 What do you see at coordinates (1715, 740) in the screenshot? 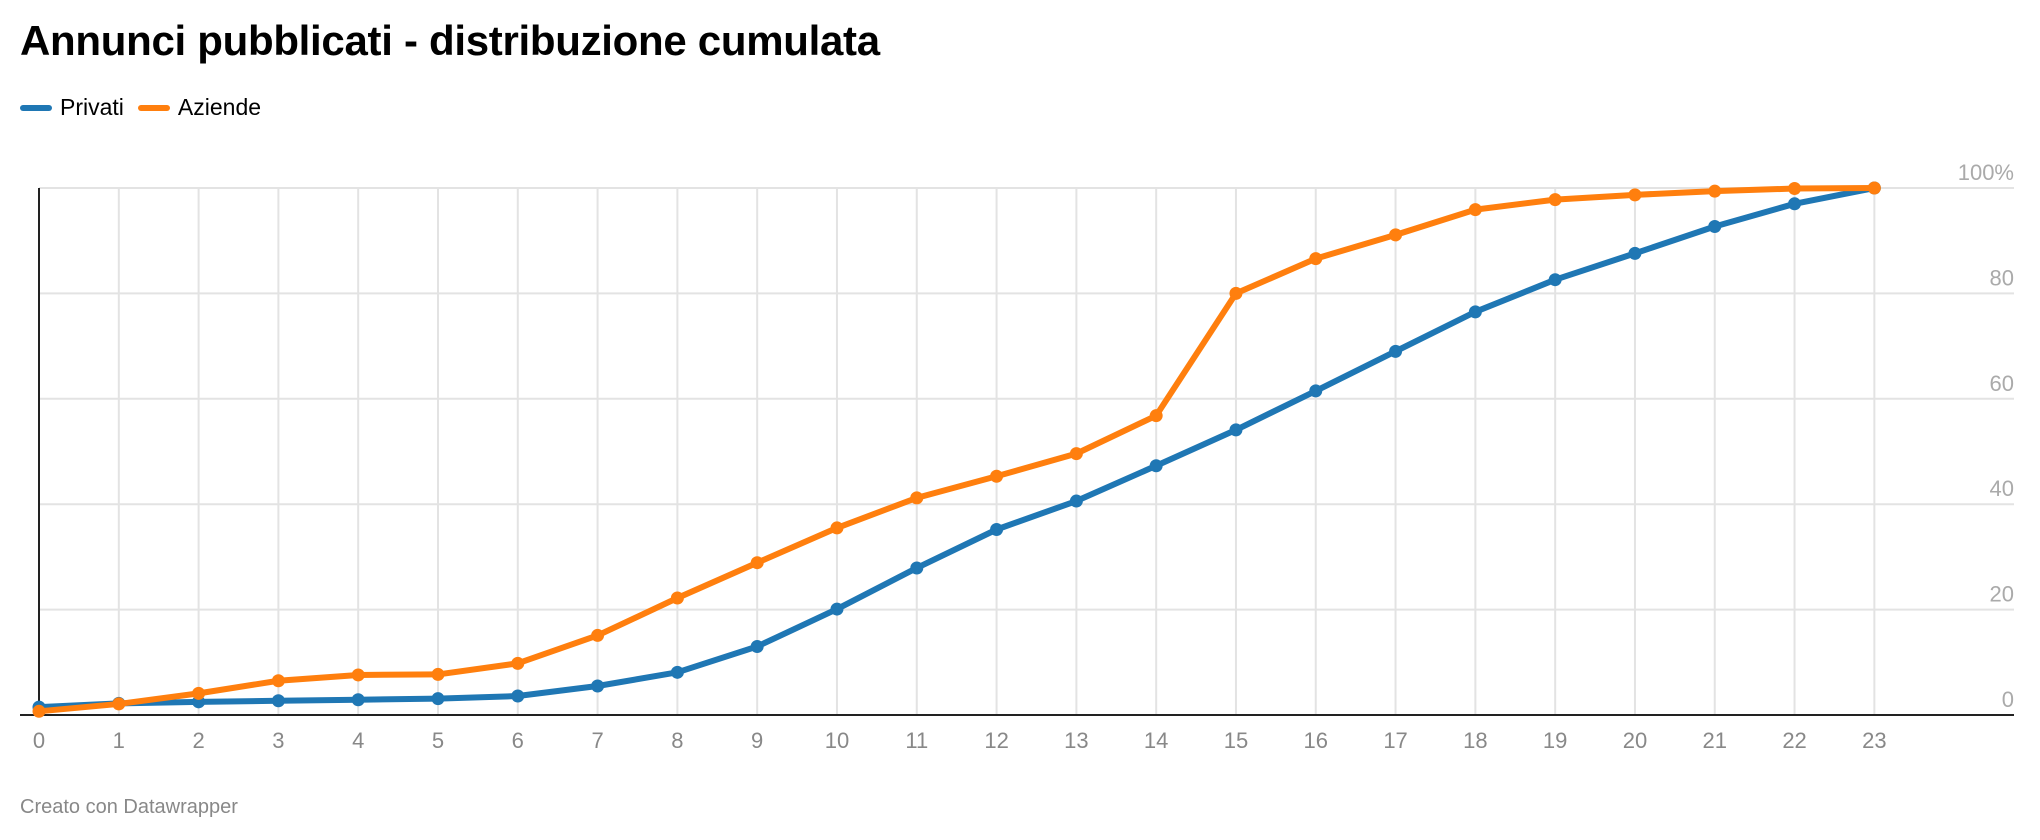
I see `x-tick-label: 21` at bounding box center [1715, 740].